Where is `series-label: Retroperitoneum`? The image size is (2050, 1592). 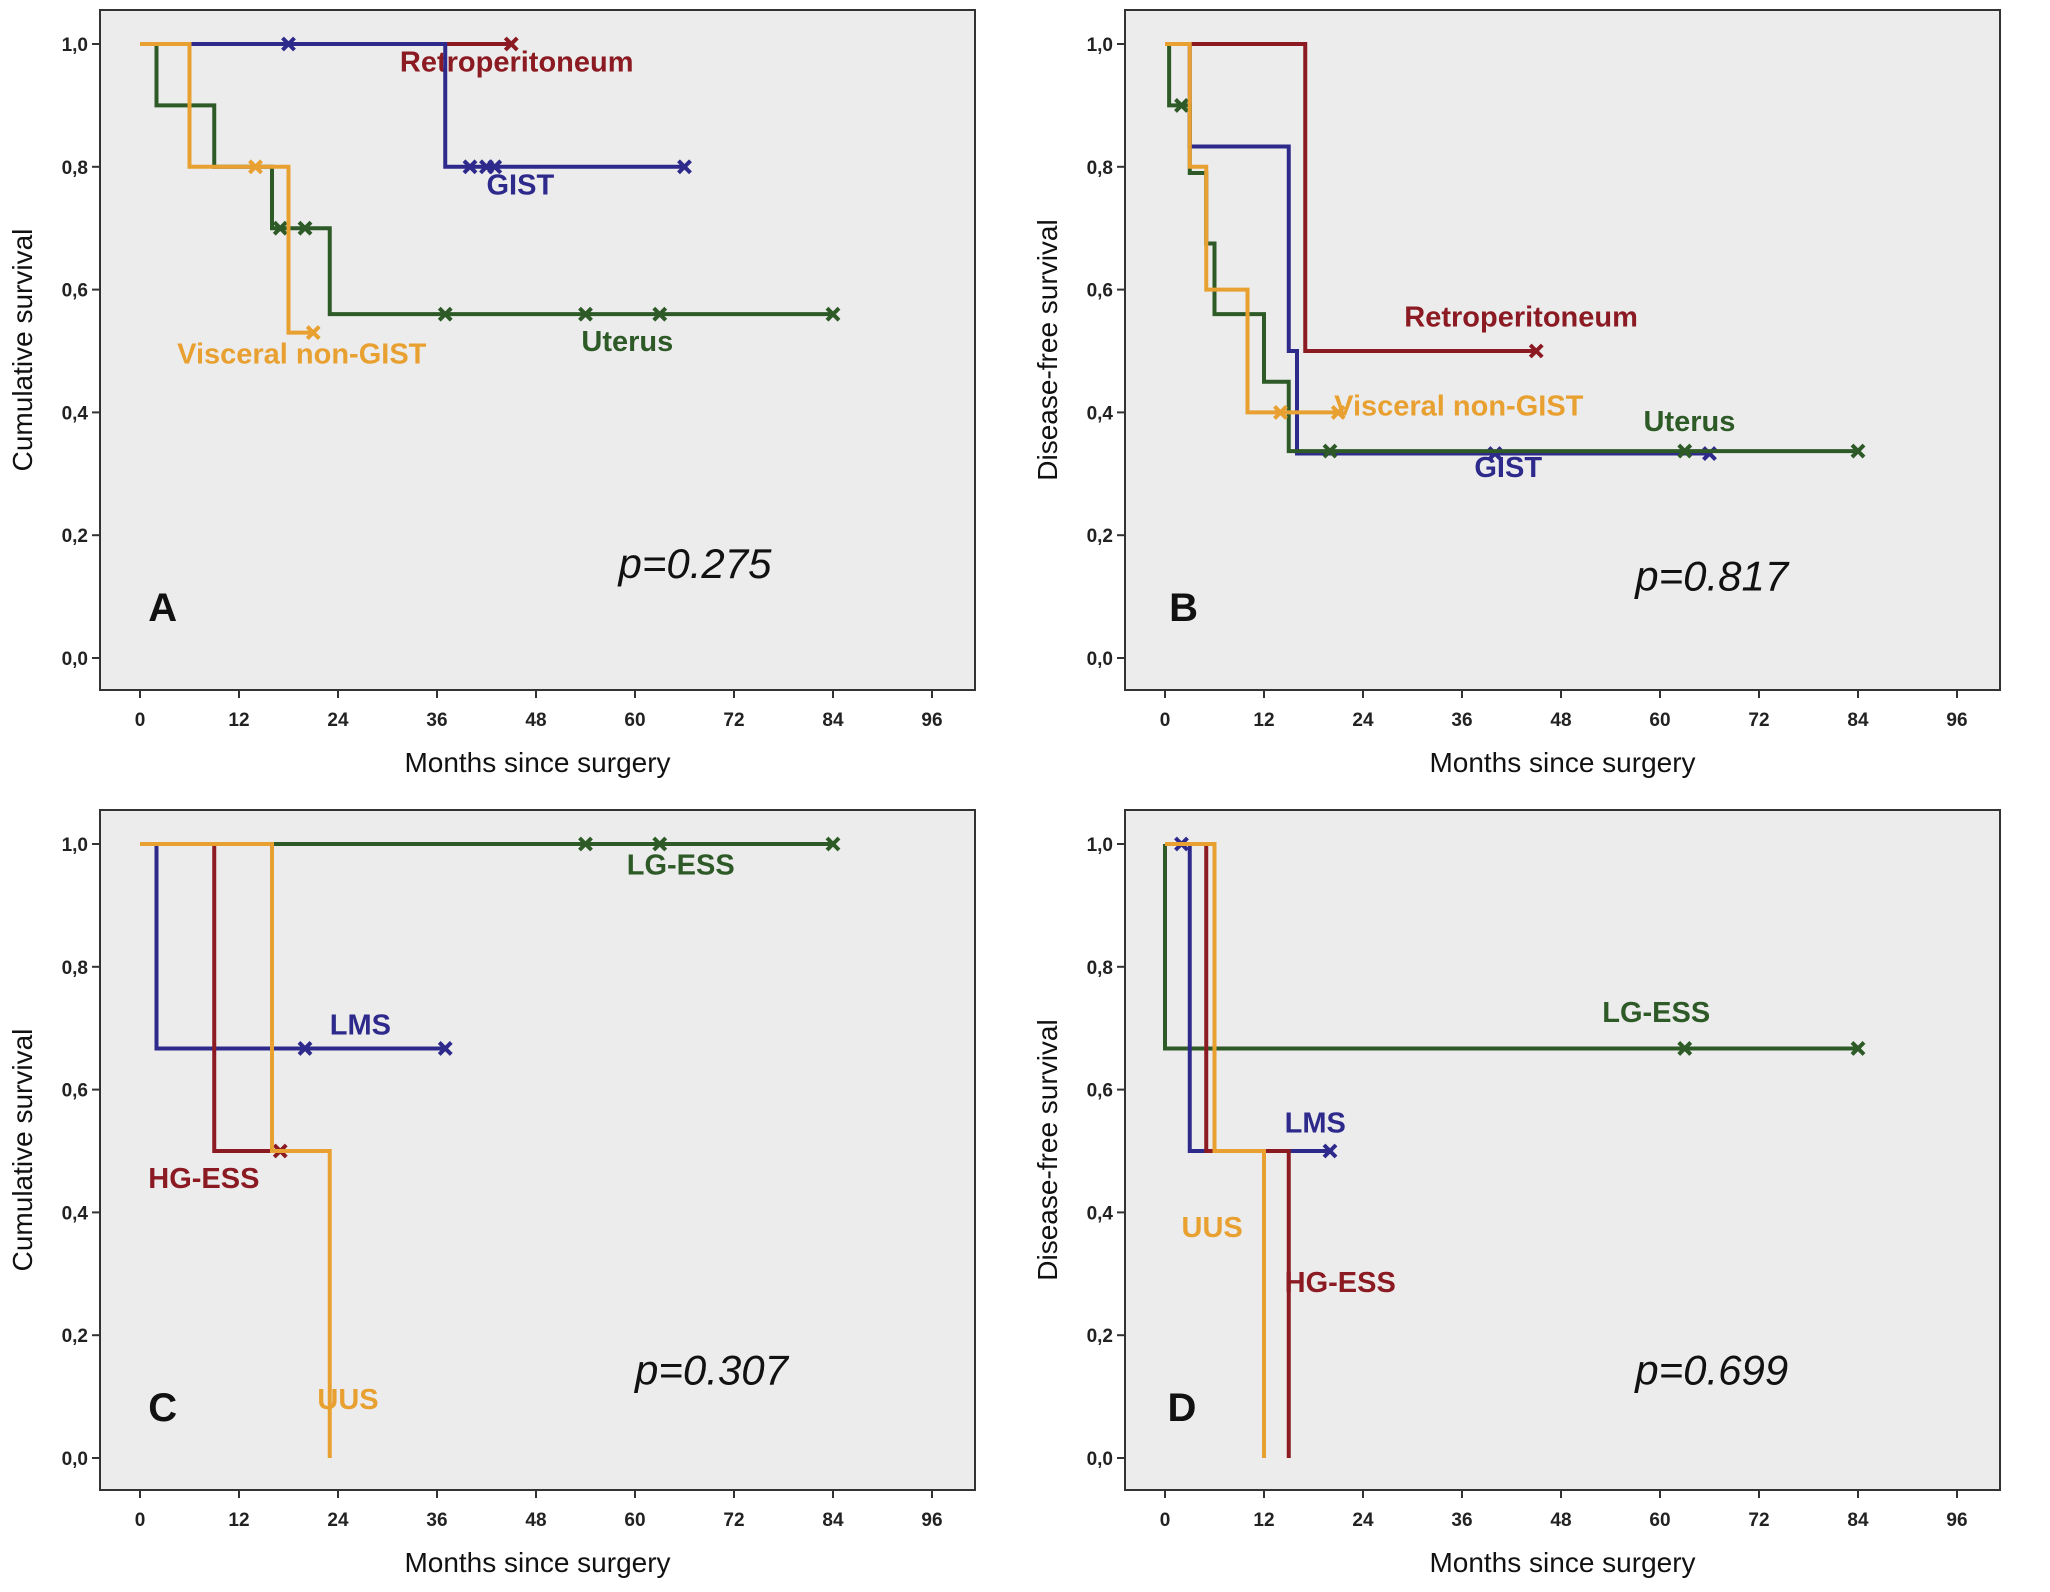 series-label: Retroperitoneum is located at coordinates (517, 63).